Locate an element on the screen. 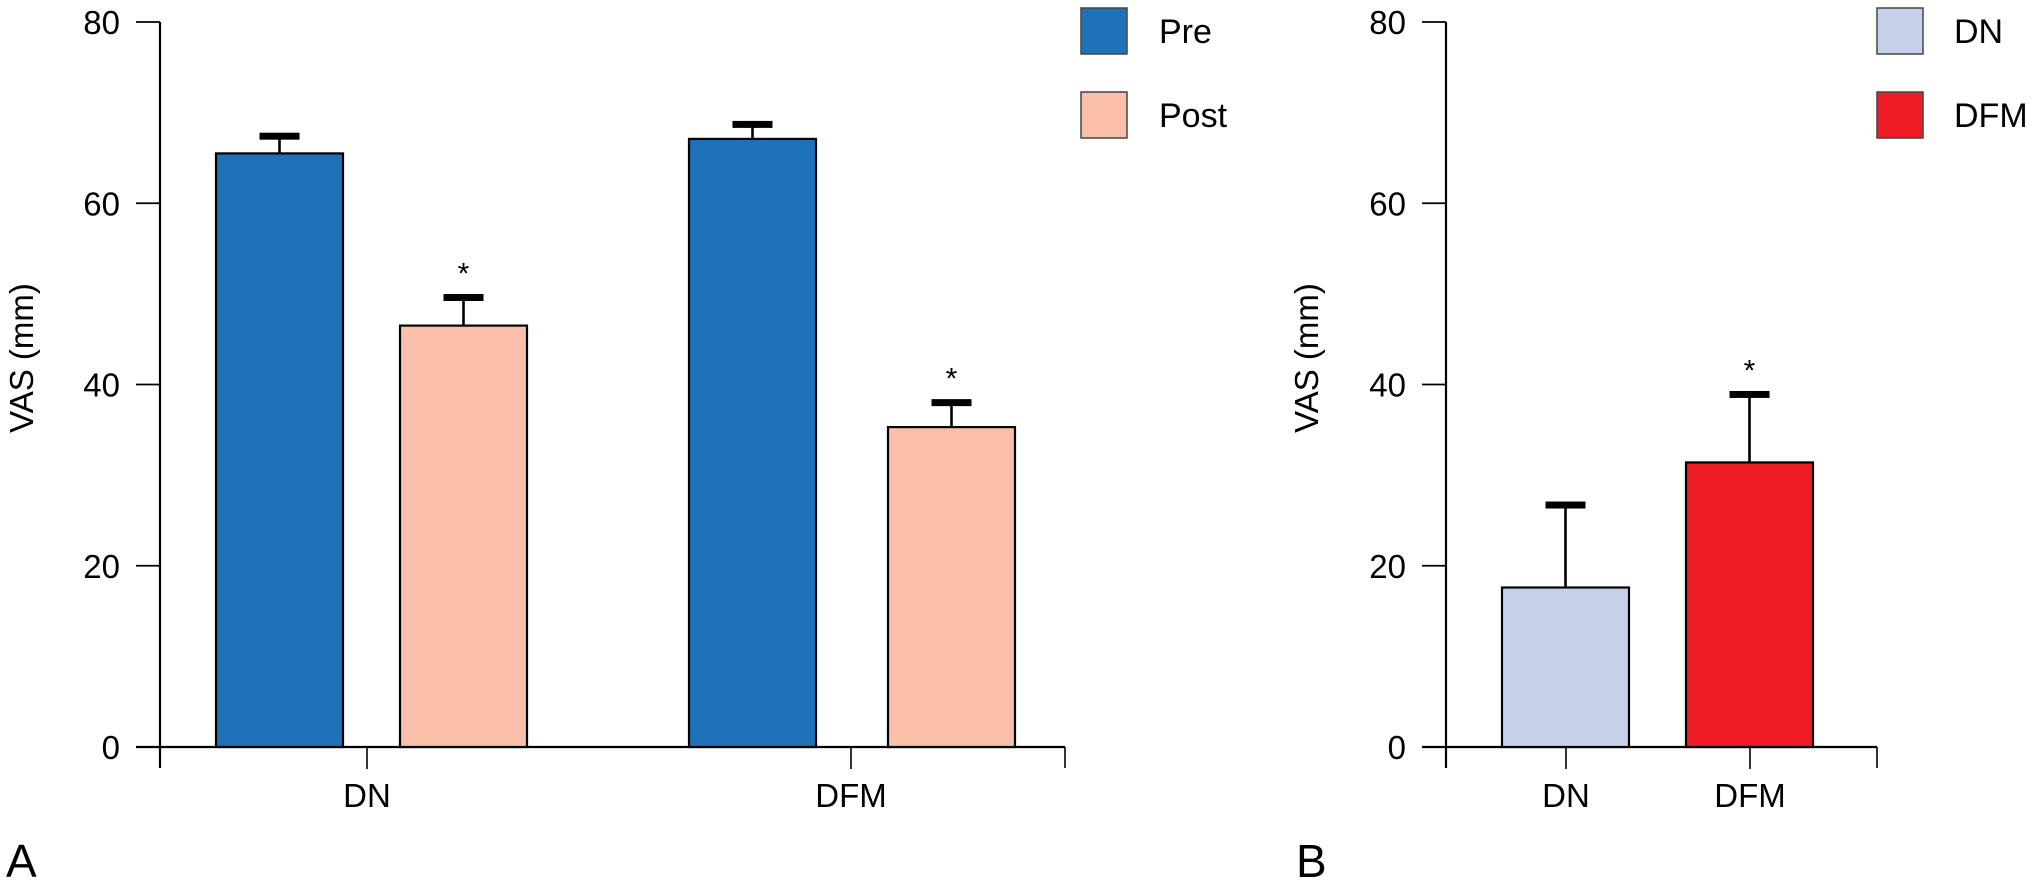 Image resolution: width=2036 pixels, height=894 pixels. panel-b-bars: * is located at coordinates (1657, 551).